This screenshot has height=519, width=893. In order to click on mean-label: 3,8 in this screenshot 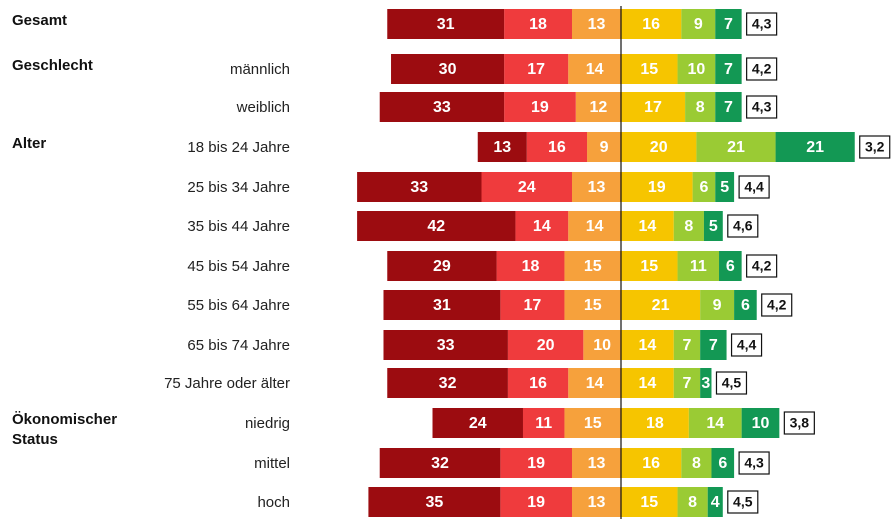, I will do `click(800, 423)`.